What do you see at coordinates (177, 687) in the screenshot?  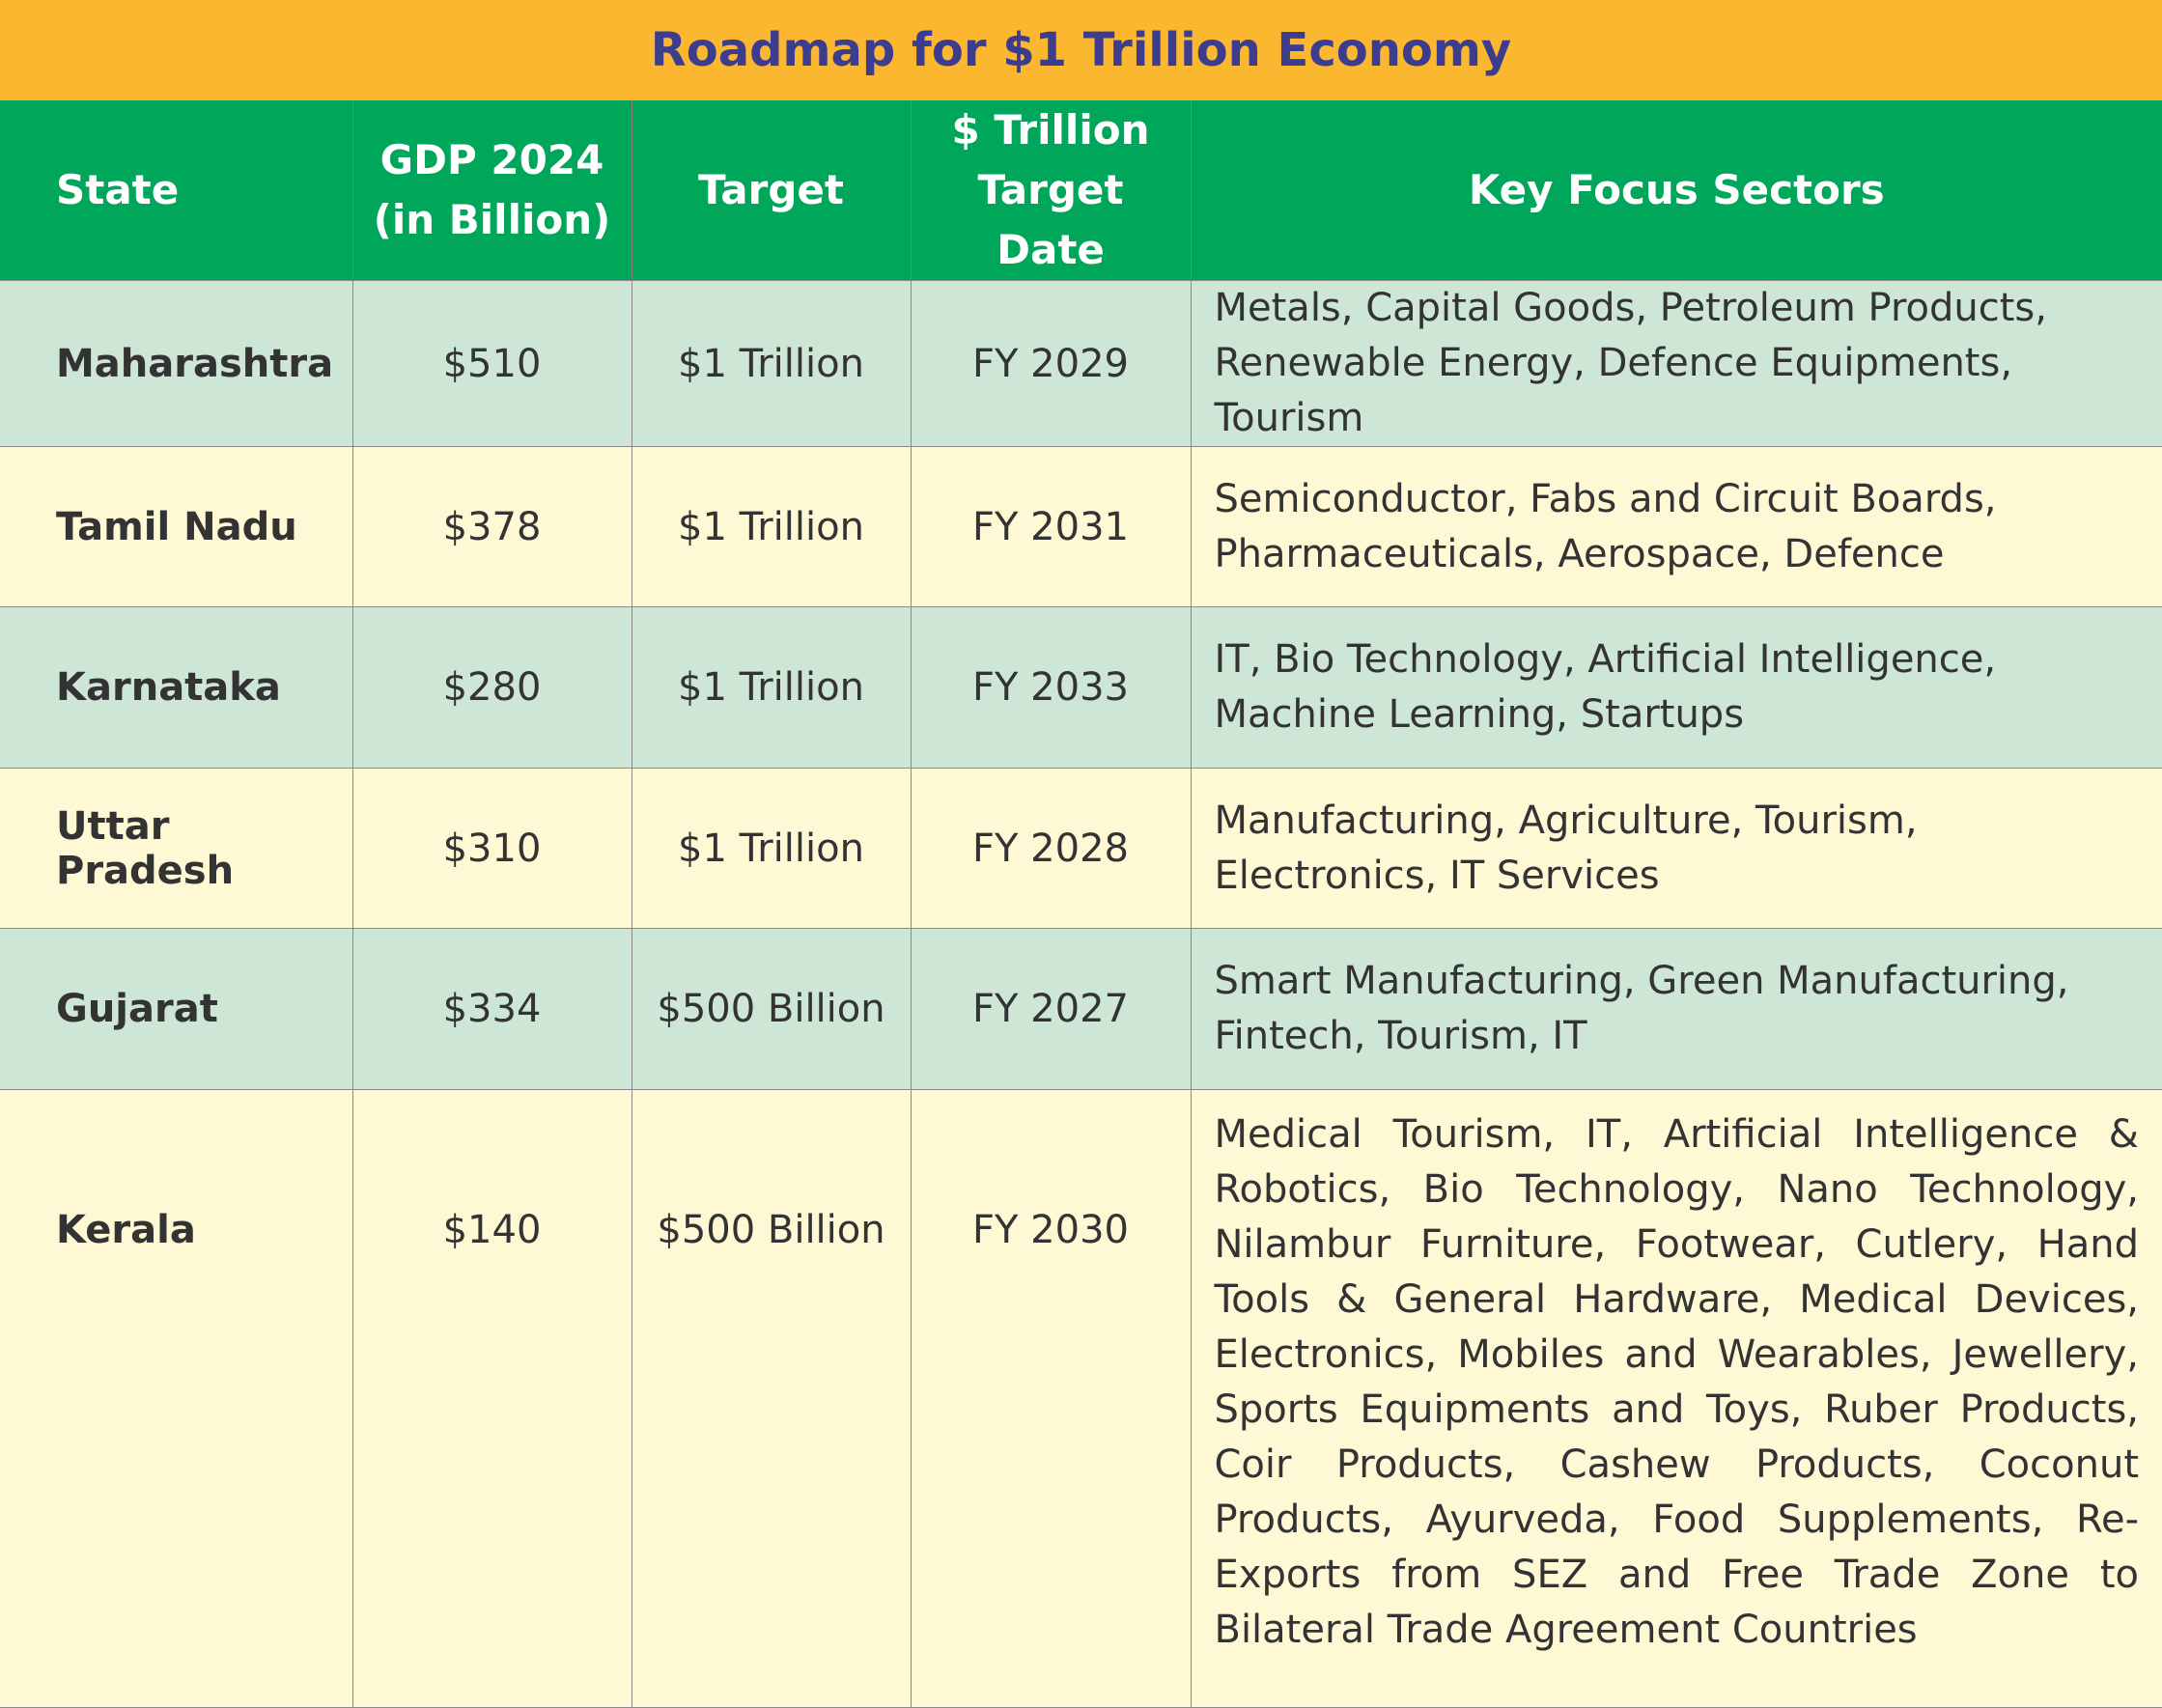 I see `state-cell: Karnataka` at bounding box center [177, 687].